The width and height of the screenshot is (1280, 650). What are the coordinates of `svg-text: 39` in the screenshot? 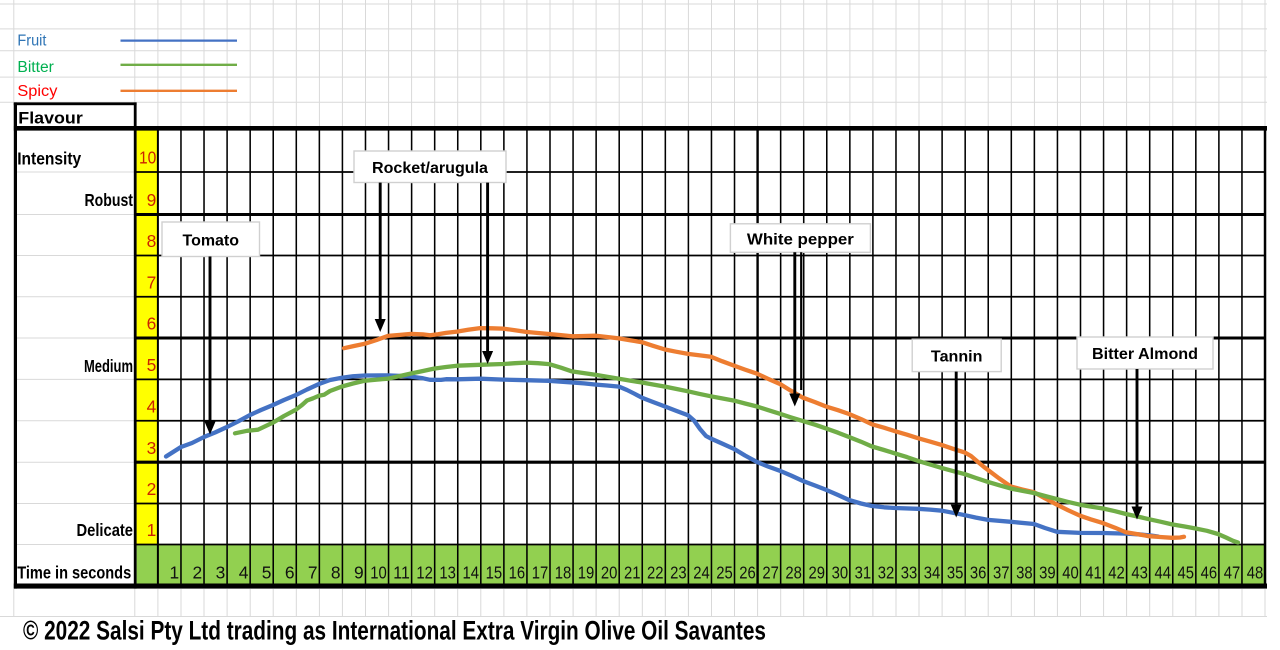 It's located at (1047, 572).